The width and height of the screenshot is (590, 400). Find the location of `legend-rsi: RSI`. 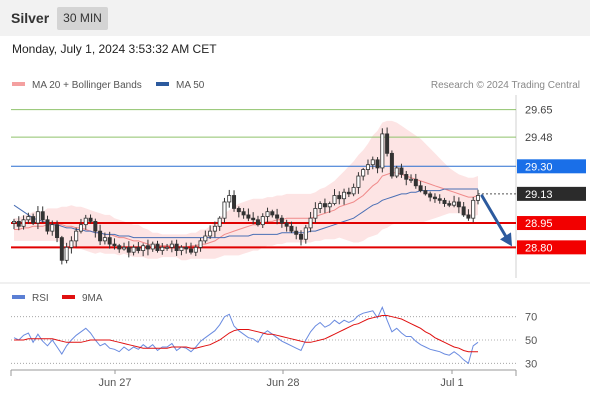

legend-rsi: RSI is located at coordinates (30, 298).